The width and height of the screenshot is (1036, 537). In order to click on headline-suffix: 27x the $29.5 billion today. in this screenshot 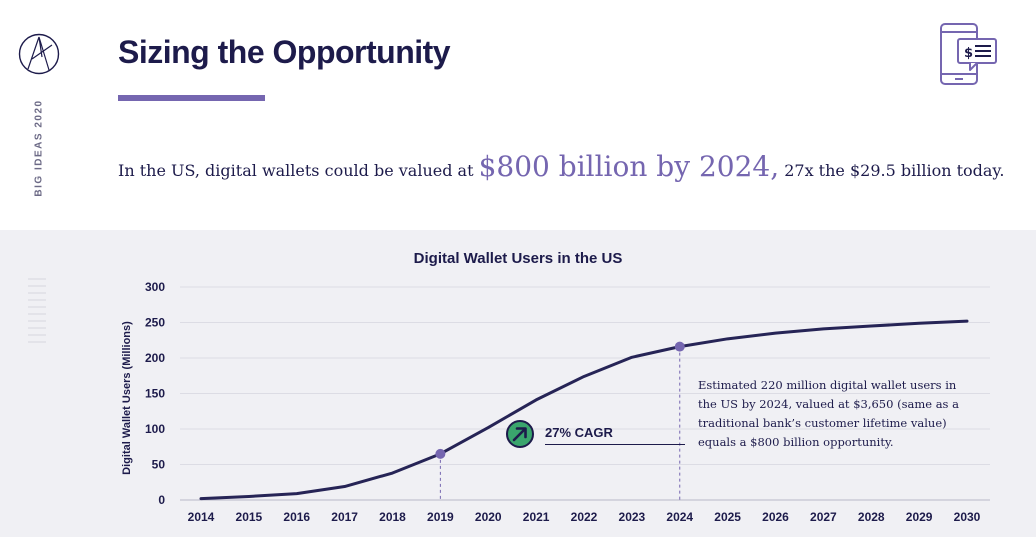, I will do `click(894, 170)`.